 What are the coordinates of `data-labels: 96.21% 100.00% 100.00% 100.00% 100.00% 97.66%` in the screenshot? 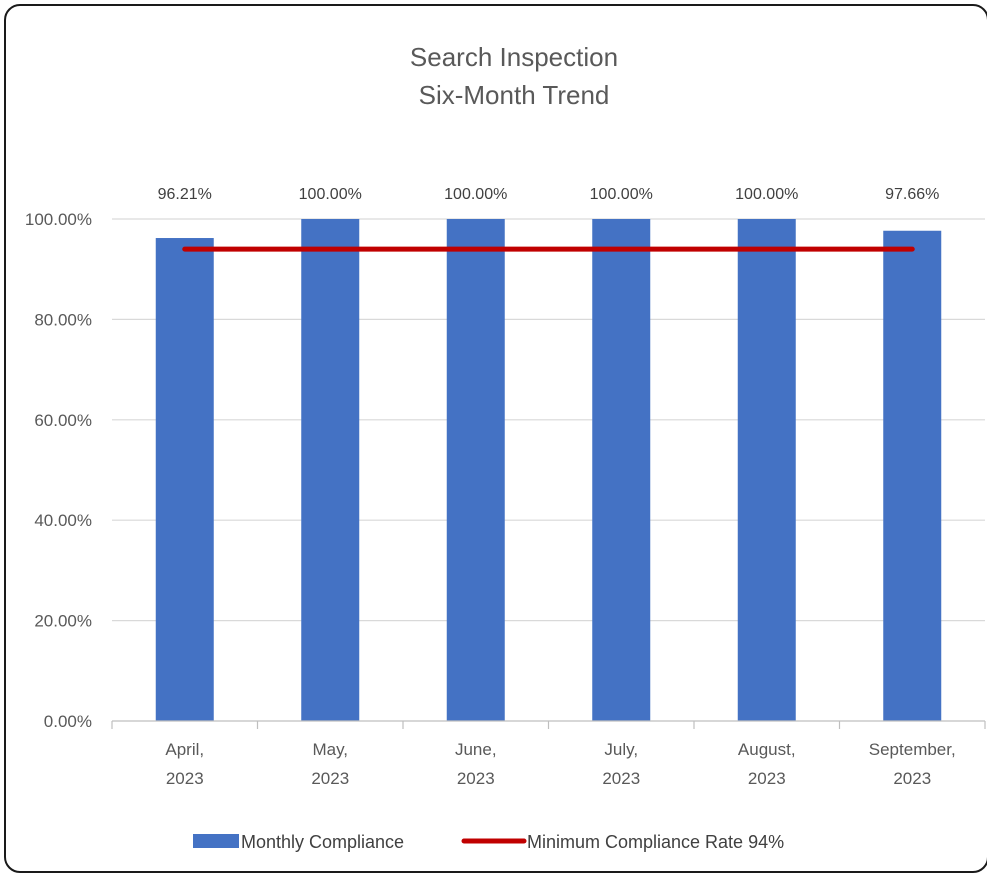 It's located at (549, 194).